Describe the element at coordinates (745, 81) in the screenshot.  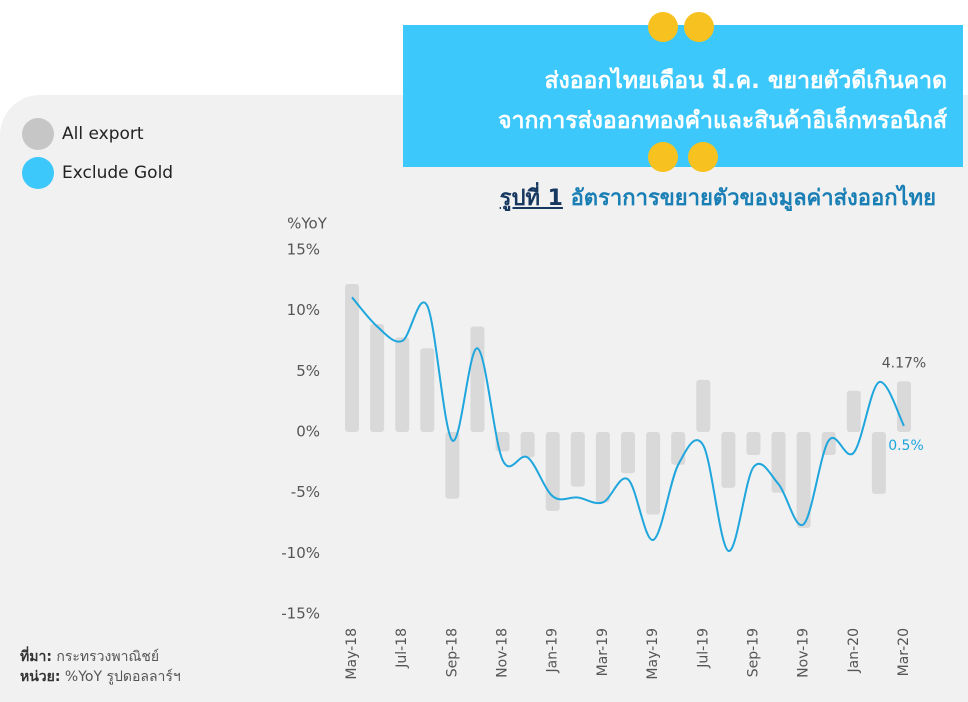
I see `headline: ส่งออกไทยเดือน มี.ค. ขยายตัวดีเกินคาด` at that location.